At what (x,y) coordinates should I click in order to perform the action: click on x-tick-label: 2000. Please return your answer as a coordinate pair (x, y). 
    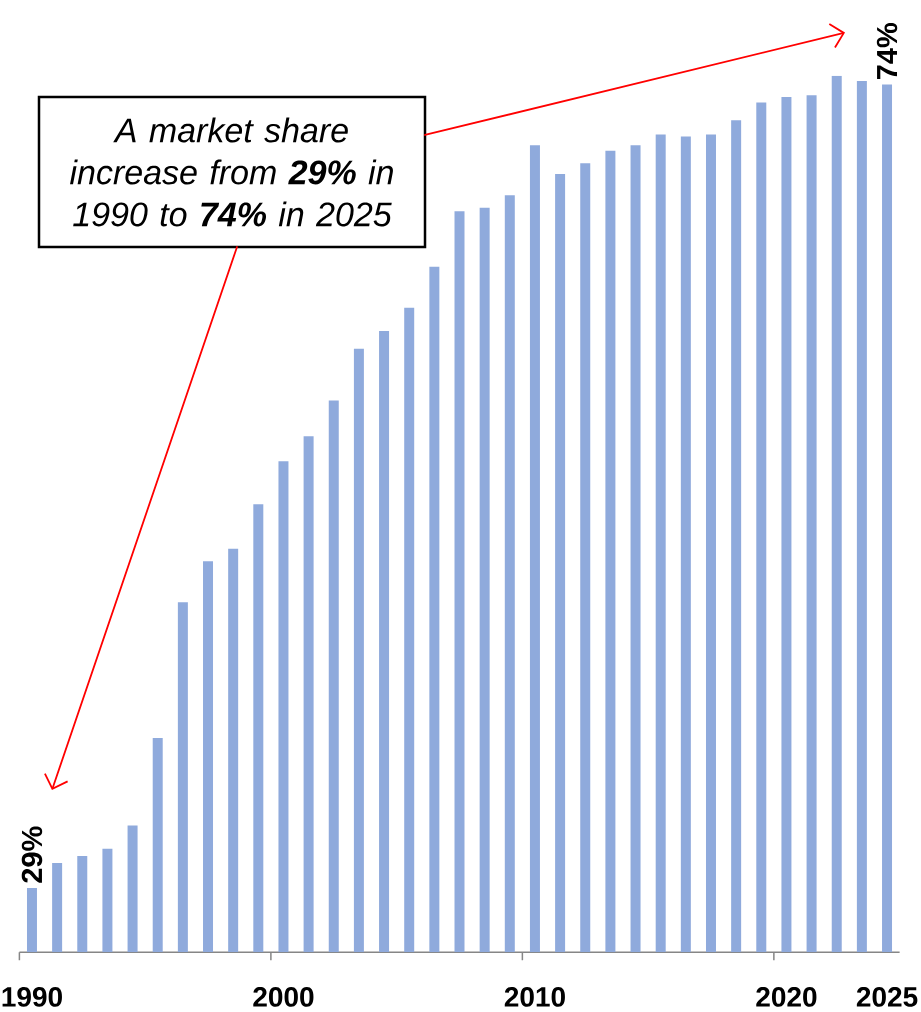
    Looking at the image, I should click on (283, 997).